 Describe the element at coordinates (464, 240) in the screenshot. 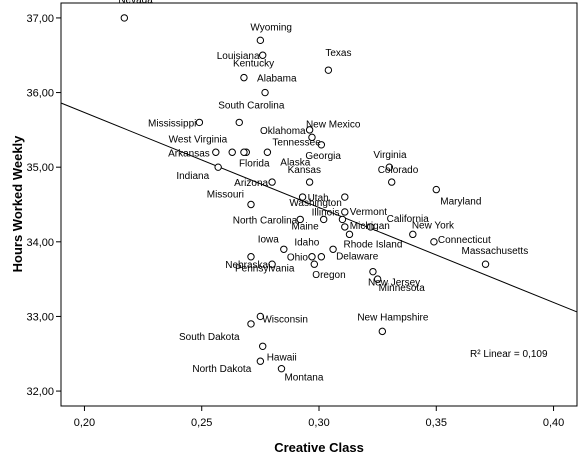

I see `point-label-connecticut: Connecticut` at that location.